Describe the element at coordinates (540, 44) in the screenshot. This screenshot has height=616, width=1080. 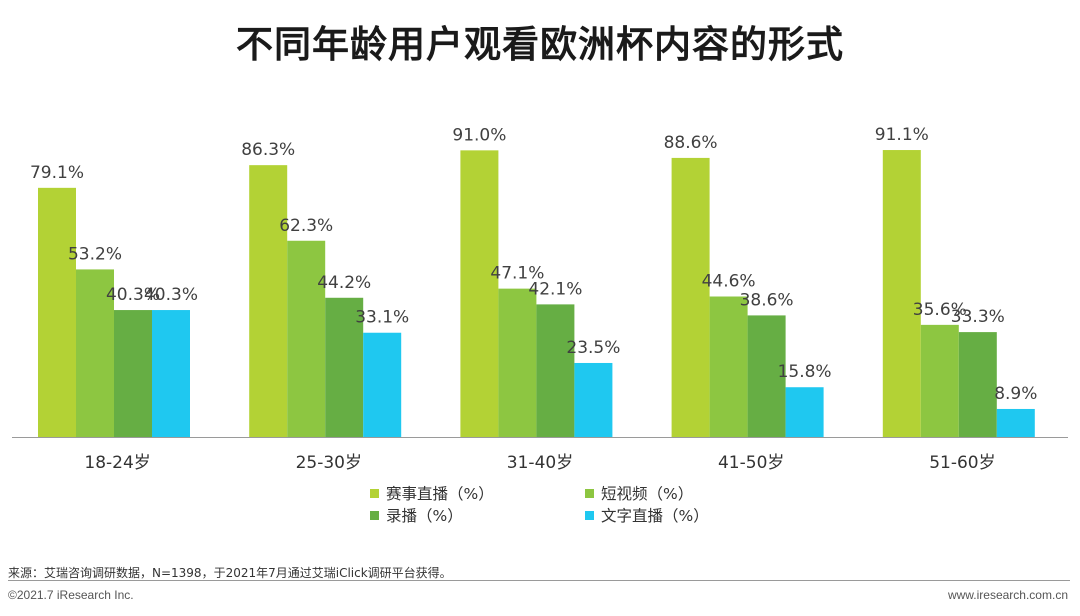
I see `chart-title: 不同年龄用户观看欧洲杯内容的形式` at that location.